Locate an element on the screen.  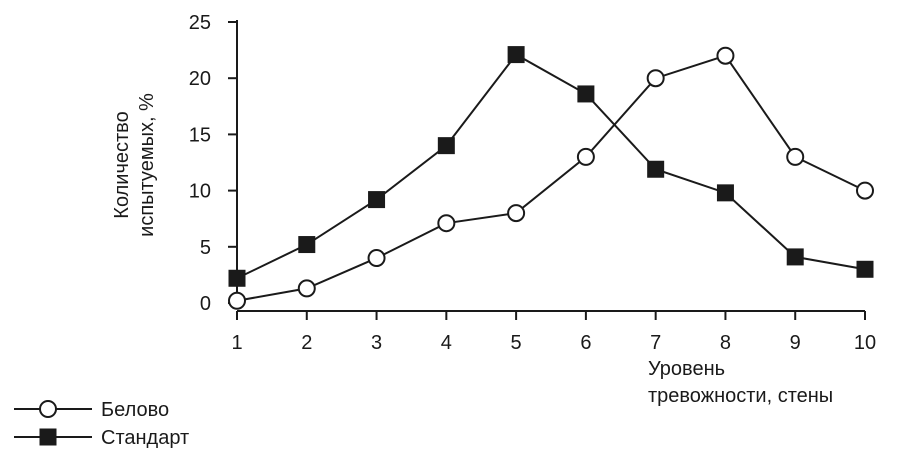
y-tick-label: 15 is located at coordinates (200, 135).